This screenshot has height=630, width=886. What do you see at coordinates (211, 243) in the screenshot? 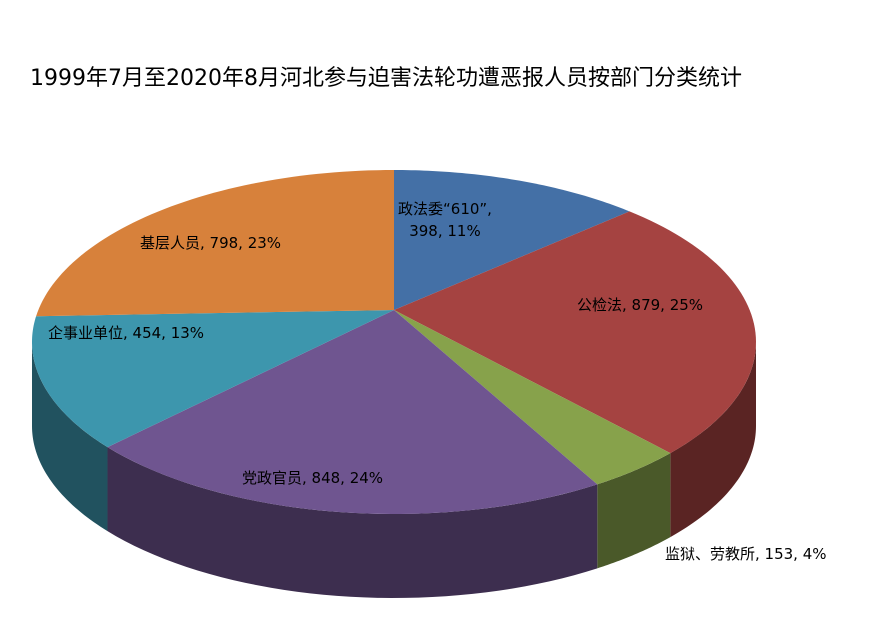
I see `label-jiceng: 基层人员, 798, 23%` at bounding box center [211, 243].